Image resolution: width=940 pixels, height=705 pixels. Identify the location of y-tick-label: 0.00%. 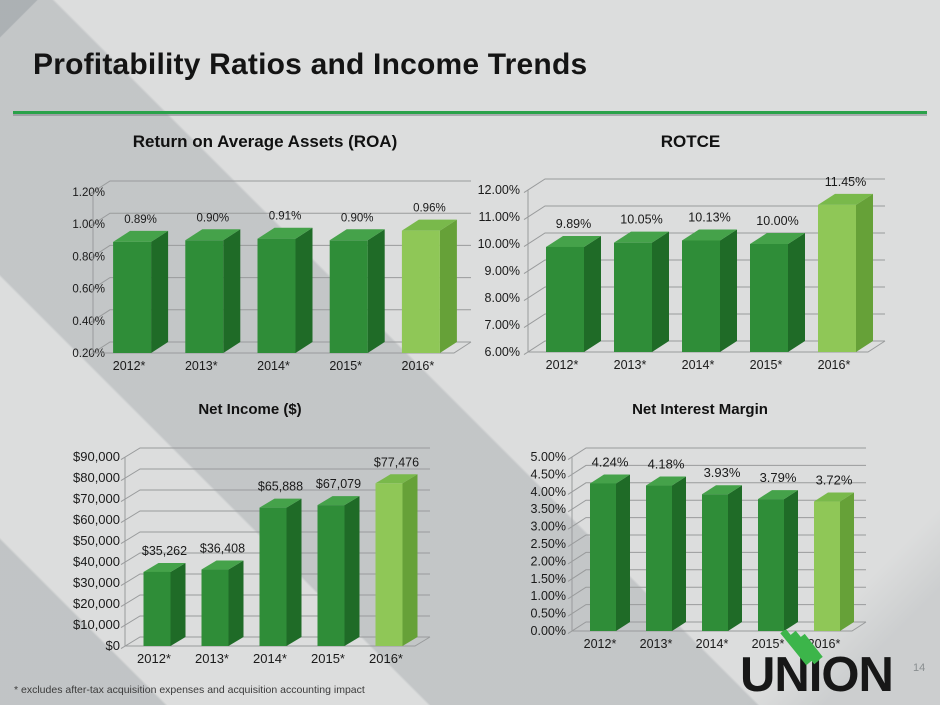
(548, 631).